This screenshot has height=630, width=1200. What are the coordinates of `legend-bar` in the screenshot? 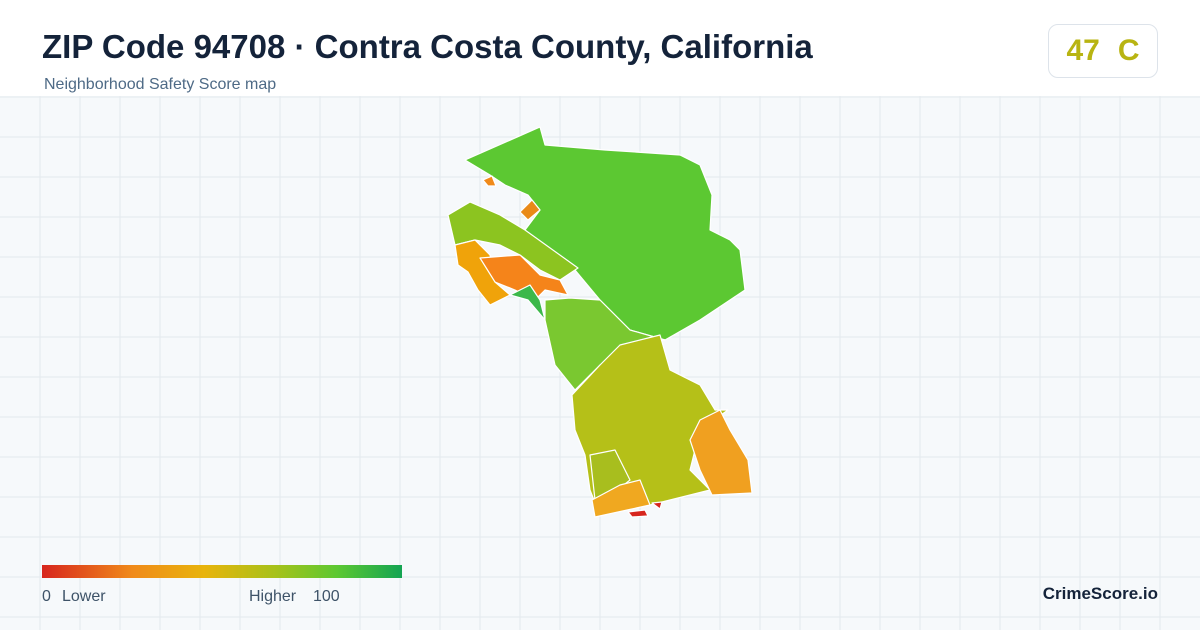 It's located at (222, 571).